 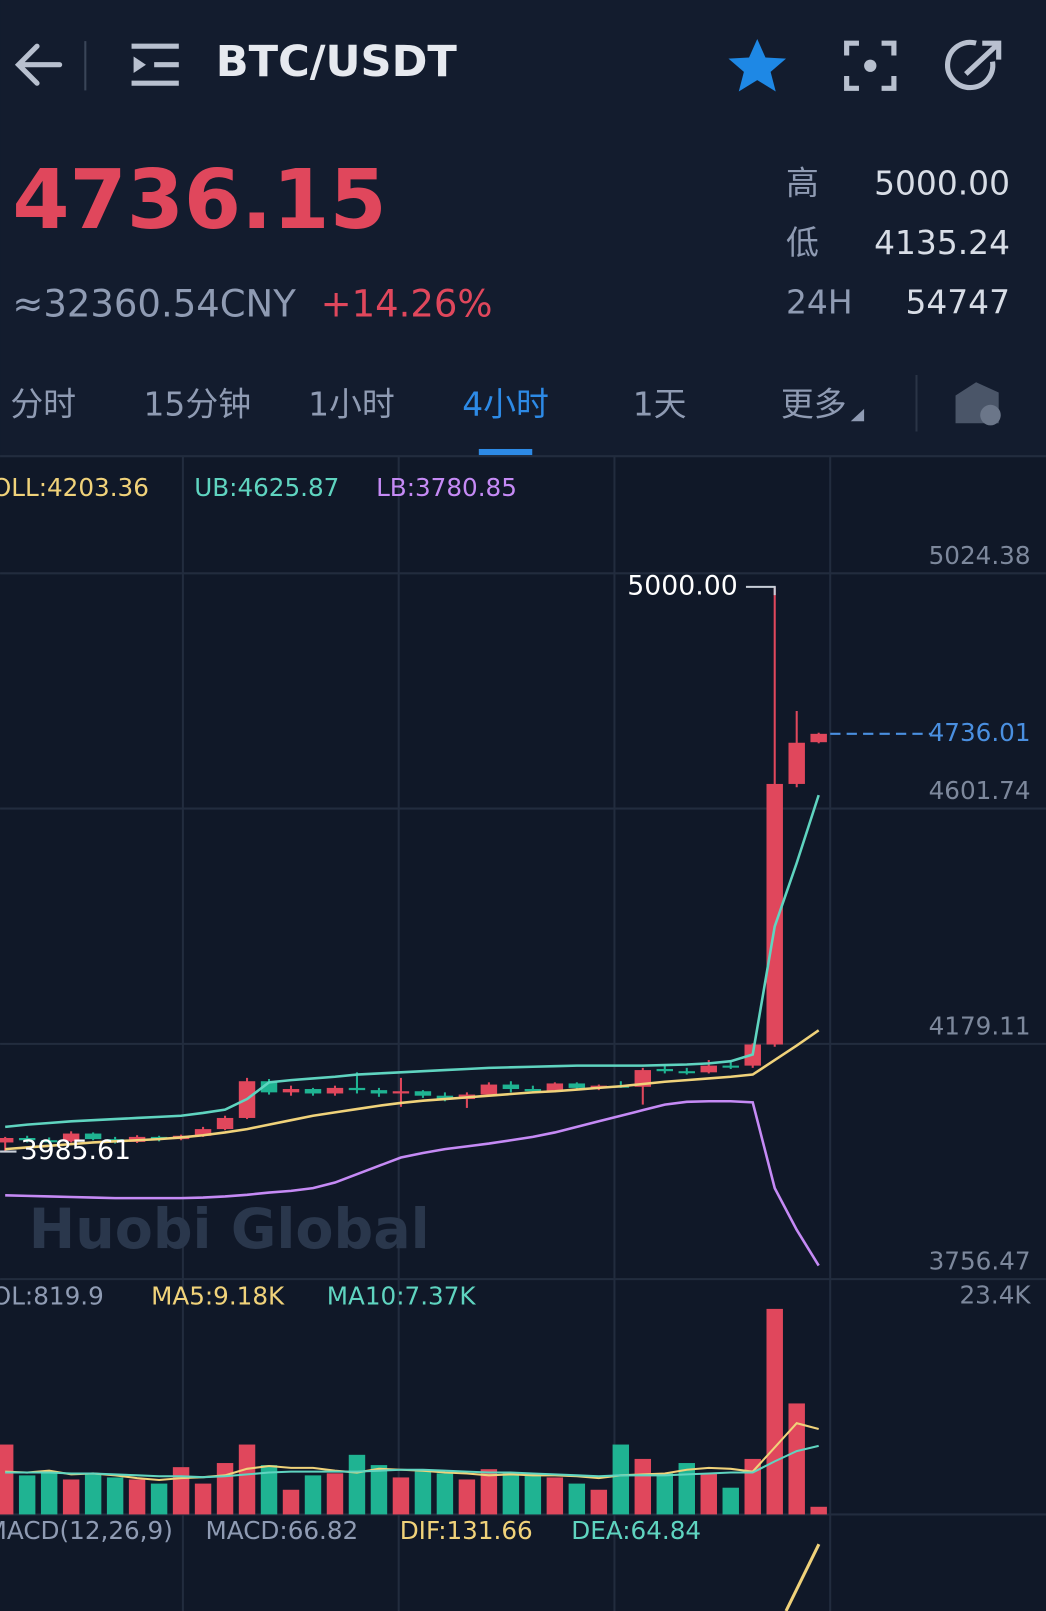 What do you see at coordinates (446, 487) in the screenshot?
I see `indicator-label: LB:3780.85` at bounding box center [446, 487].